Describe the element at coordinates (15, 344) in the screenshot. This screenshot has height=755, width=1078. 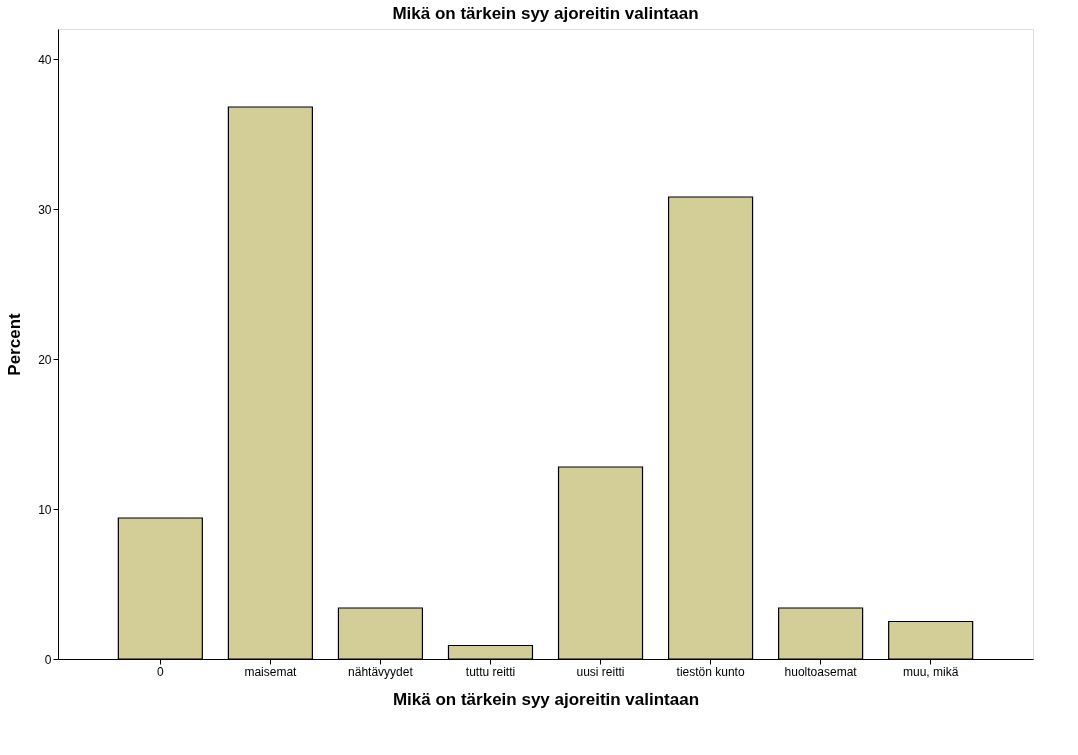
I see `y-axis-title: Percent` at that location.